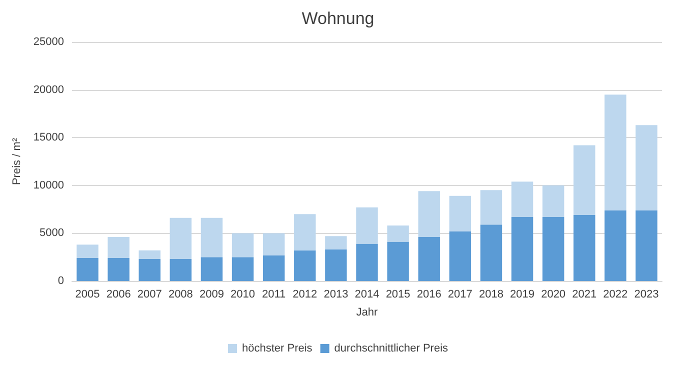 The height and width of the screenshot is (369, 676). What do you see at coordinates (584, 294) in the screenshot?
I see `x-tick-label: 2021` at bounding box center [584, 294].